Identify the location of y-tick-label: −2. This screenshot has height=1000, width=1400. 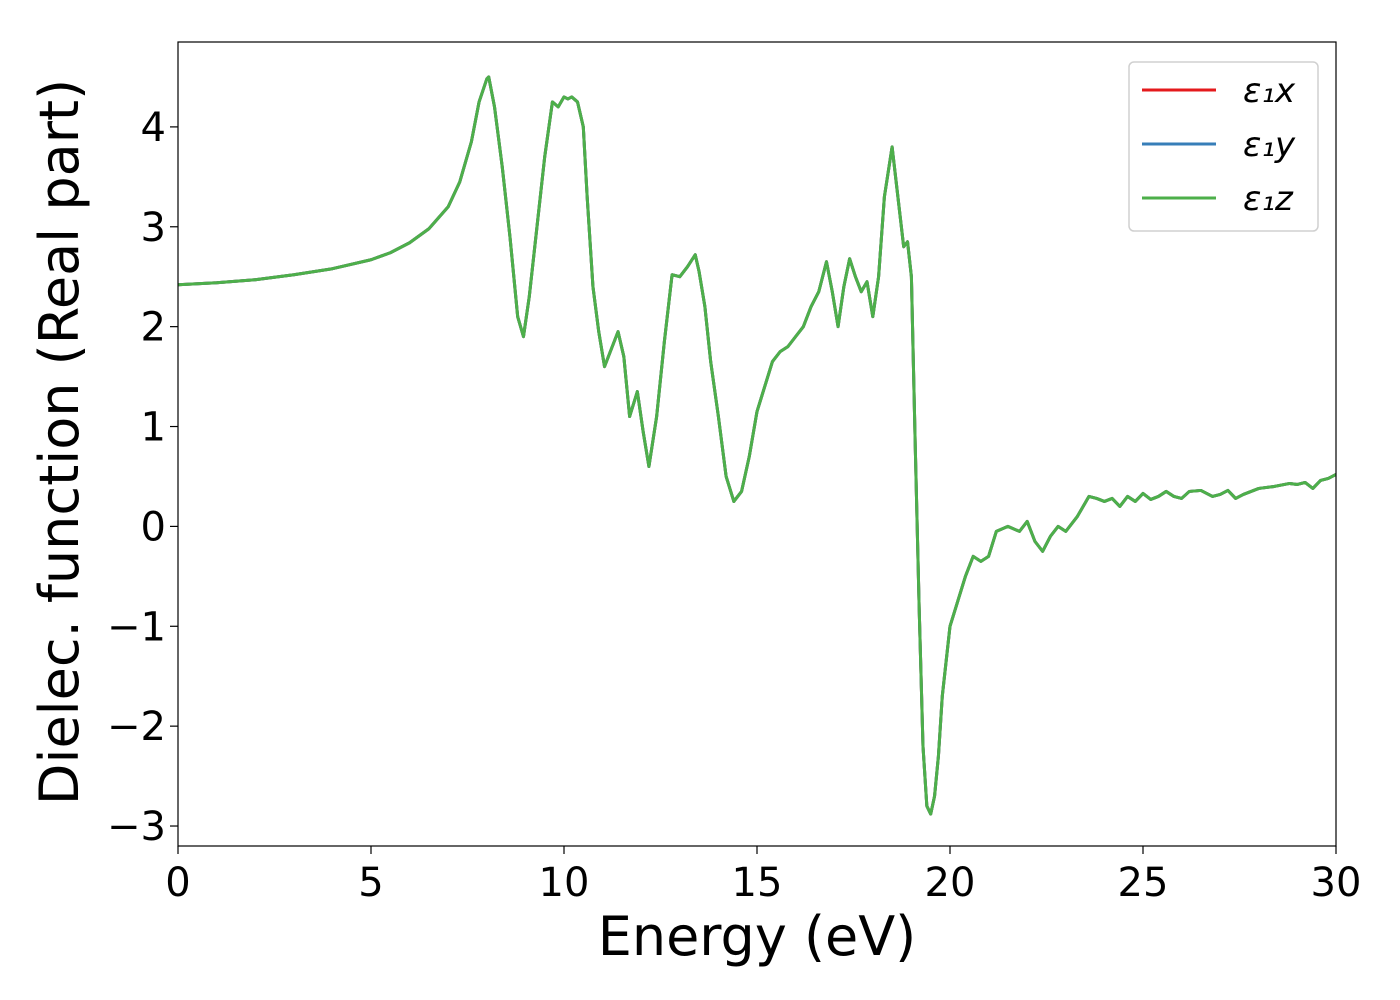
(136, 727).